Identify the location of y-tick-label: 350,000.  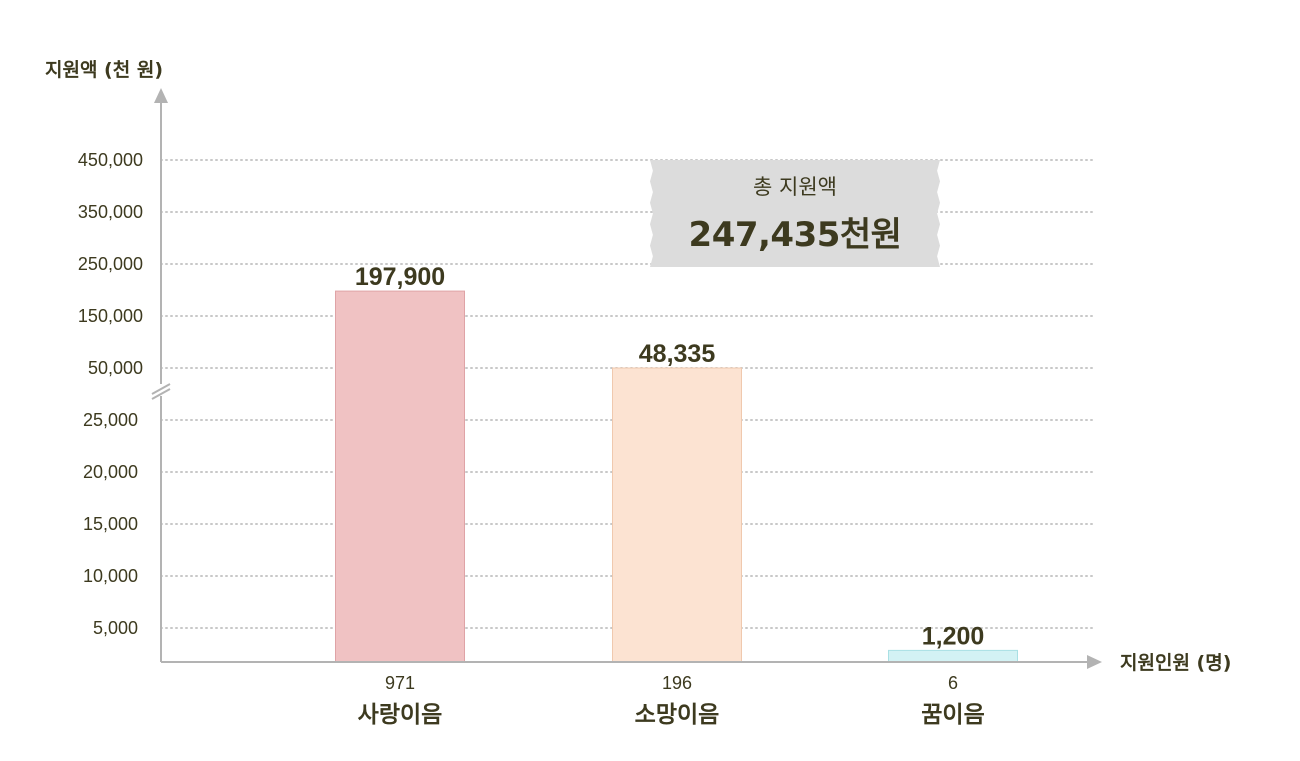
(110, 212).